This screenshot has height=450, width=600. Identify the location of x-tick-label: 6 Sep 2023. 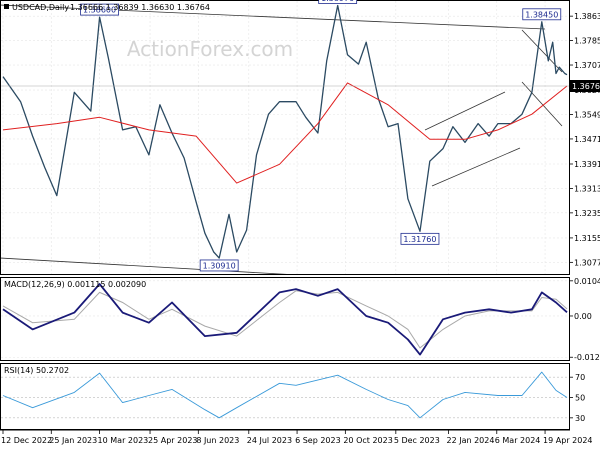
(318, 440).